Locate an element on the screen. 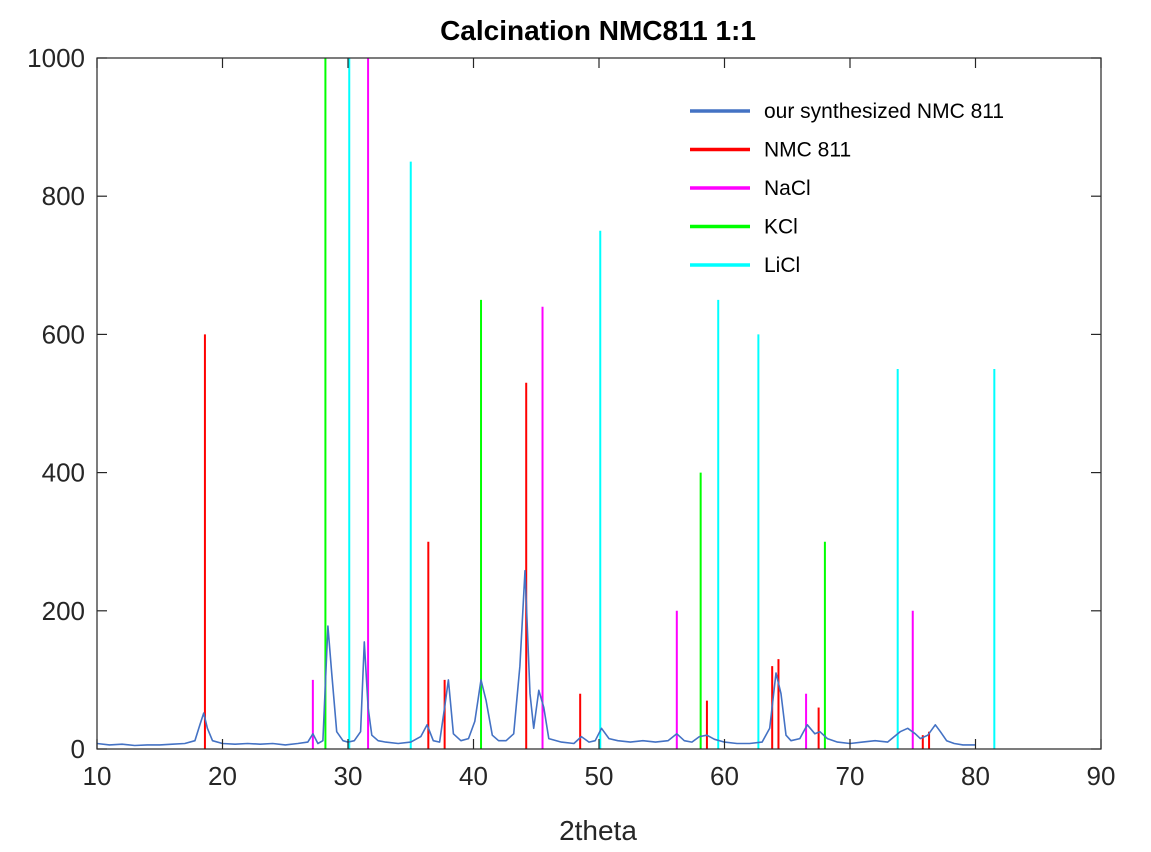 This screenshot has width=1151, height=852. x-tick-label-5: 60 is located at coordinates (724, 776).